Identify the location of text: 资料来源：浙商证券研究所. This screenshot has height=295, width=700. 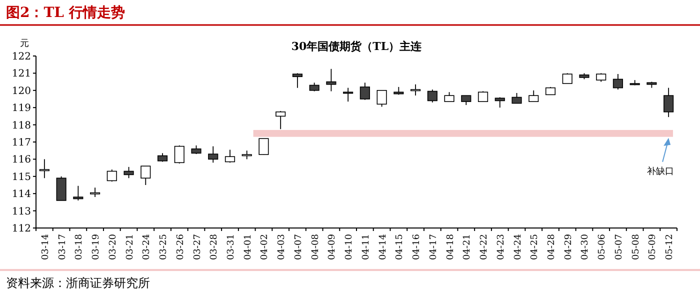
(78, 283).